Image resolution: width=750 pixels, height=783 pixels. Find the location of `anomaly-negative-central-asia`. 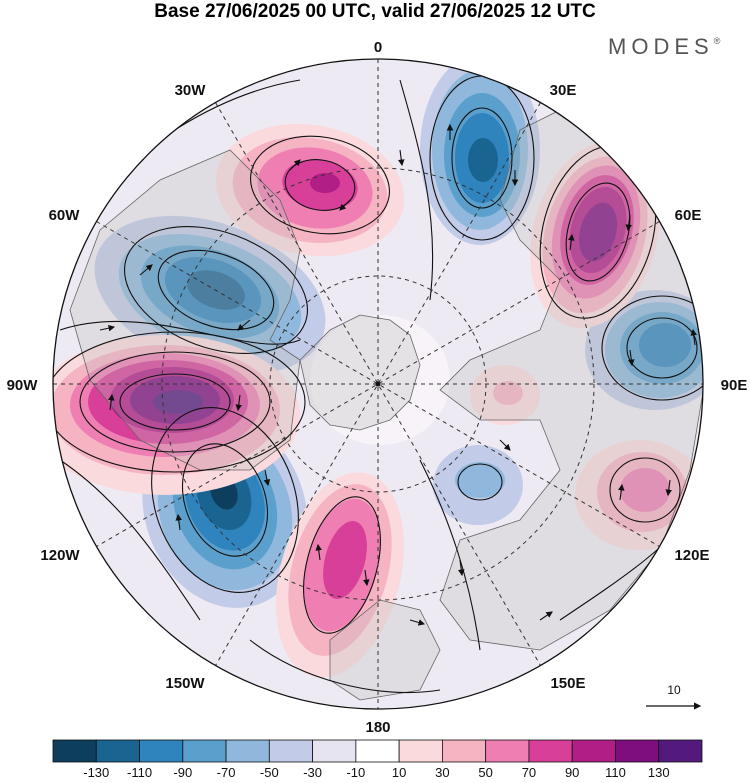

anomaly-negative-central-asia is located at coordinates (644, 350).